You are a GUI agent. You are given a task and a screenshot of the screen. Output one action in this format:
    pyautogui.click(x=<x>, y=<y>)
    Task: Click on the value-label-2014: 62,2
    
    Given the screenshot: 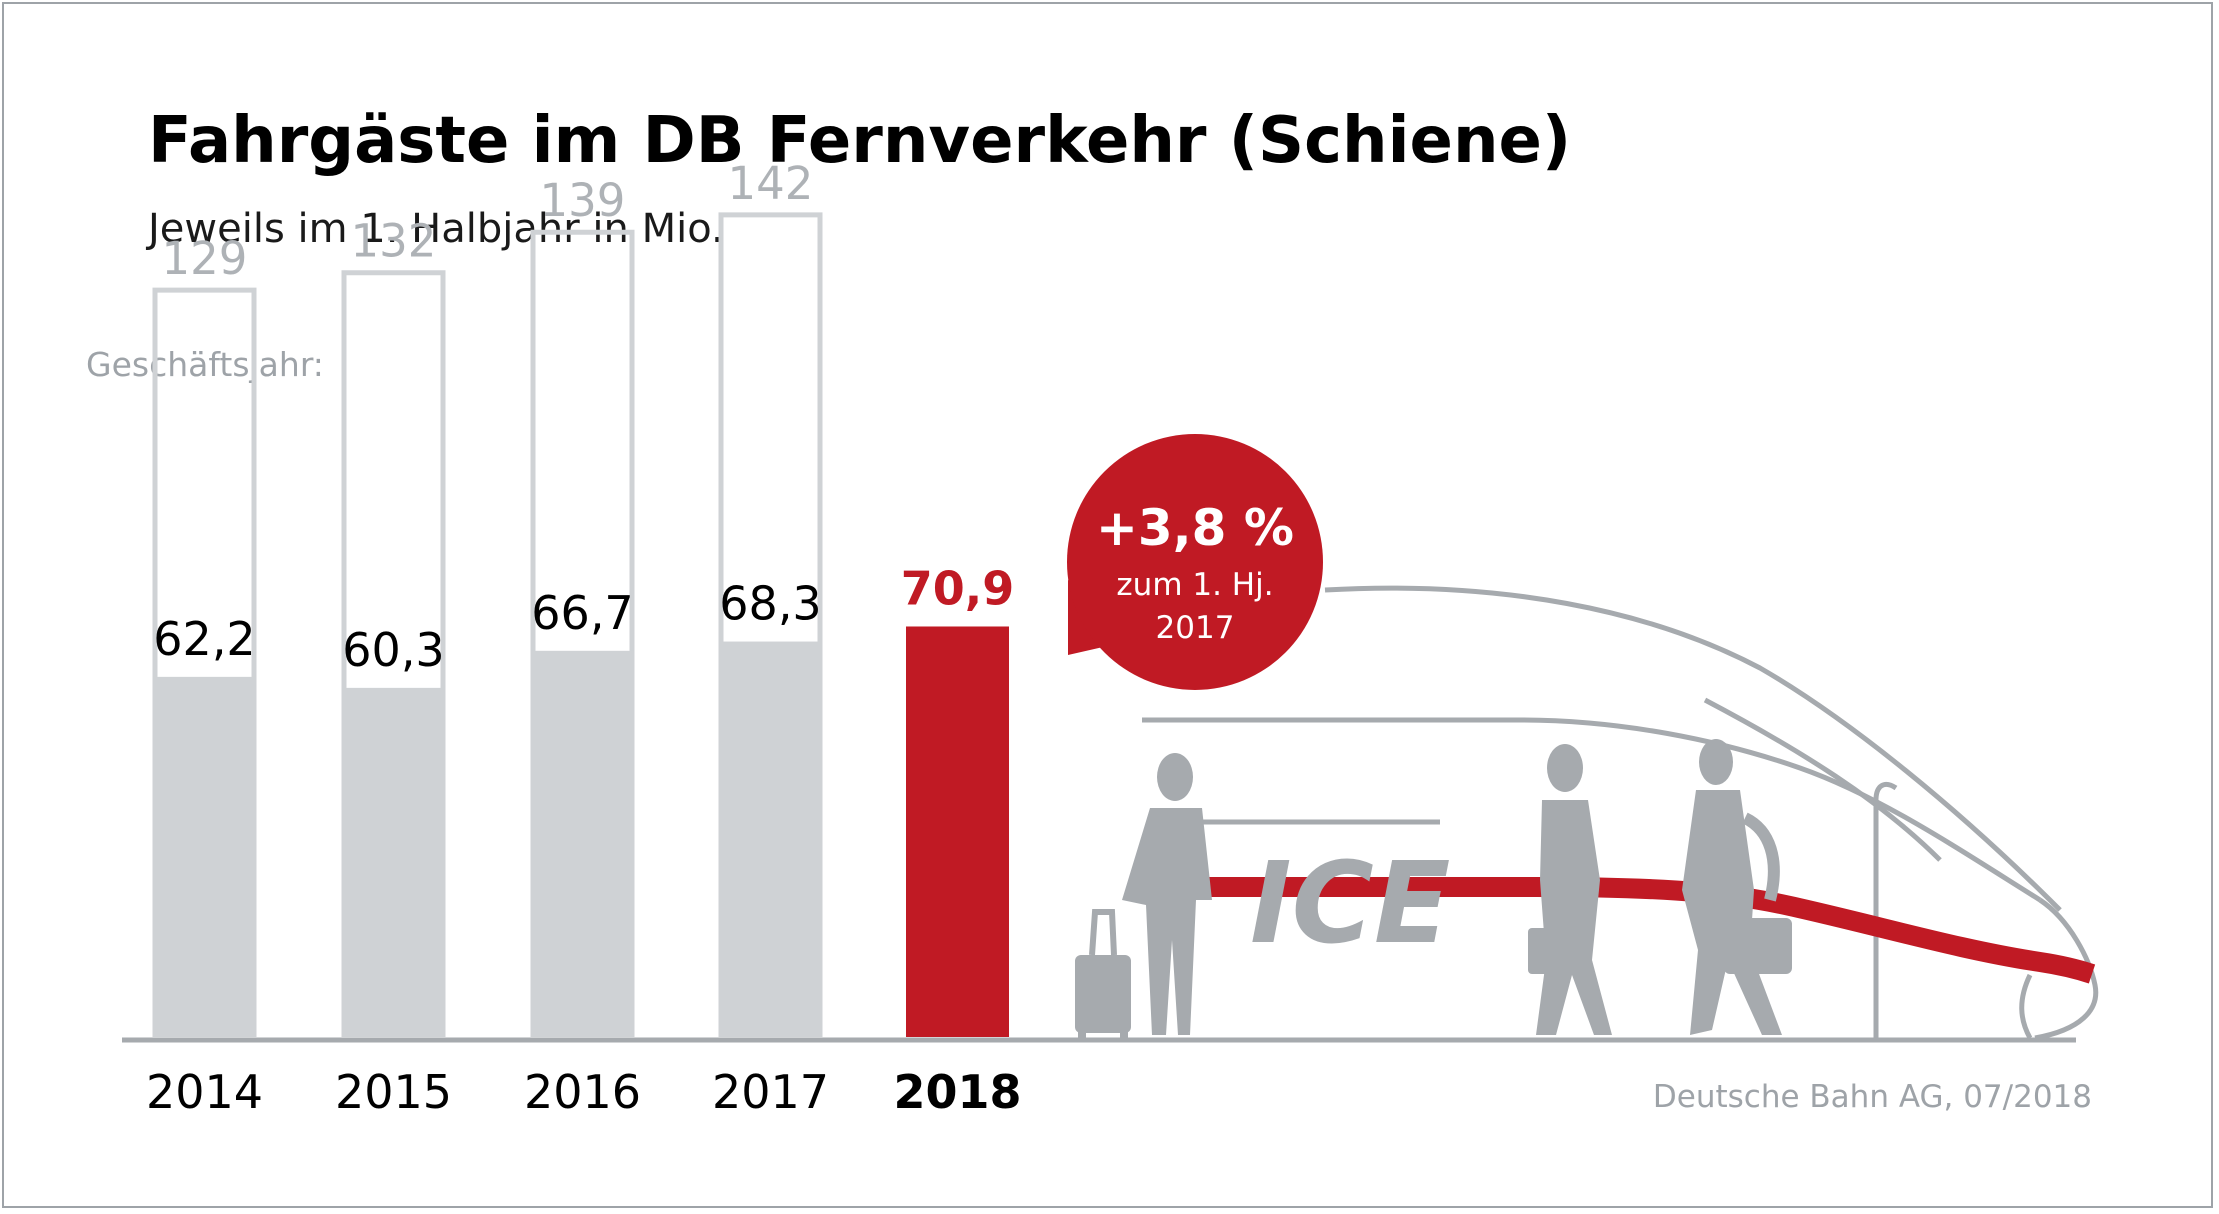 What is the action you would take?
    pyautogui.click(x=204, y=639)
    